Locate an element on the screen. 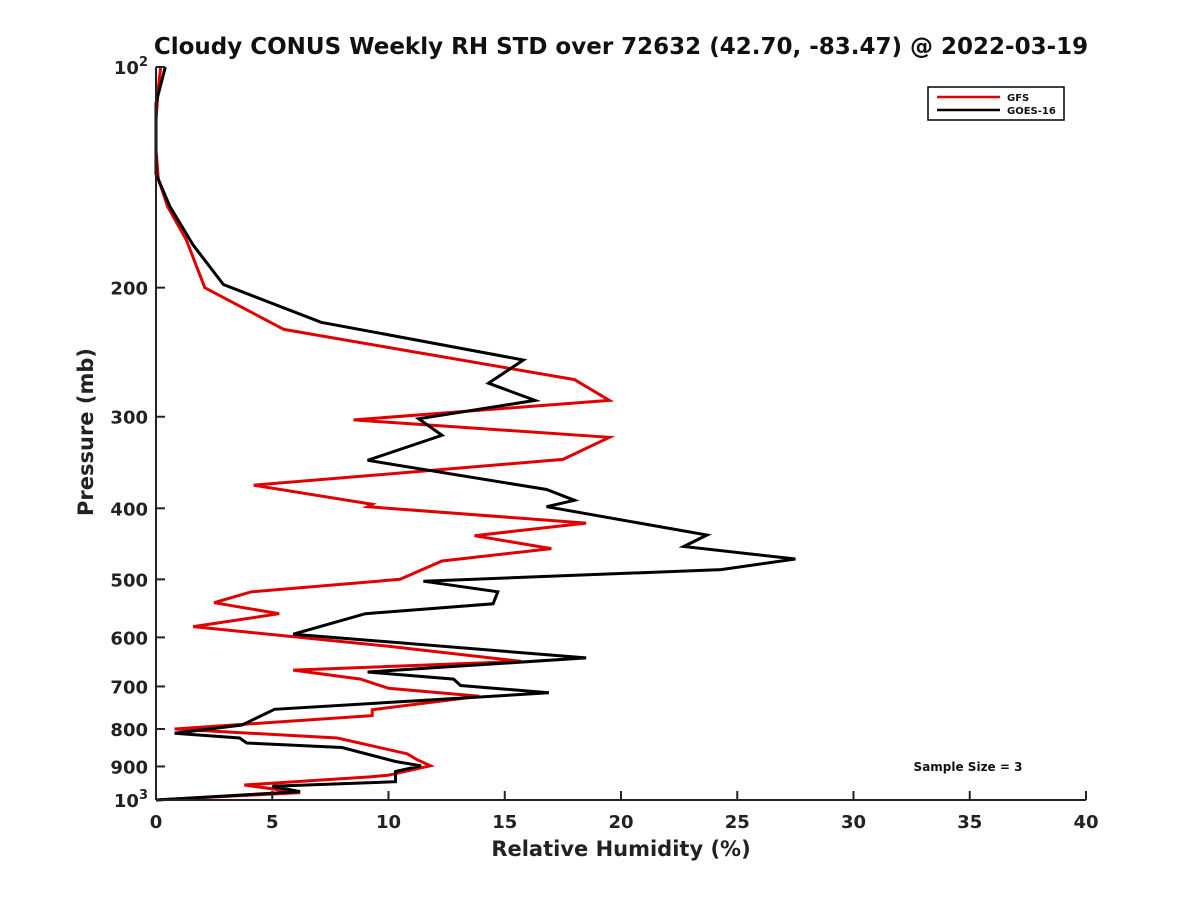 The width and height of the screenshot is (1200, 900). y-tick-label: 700 is located at coordinates (129, 687).